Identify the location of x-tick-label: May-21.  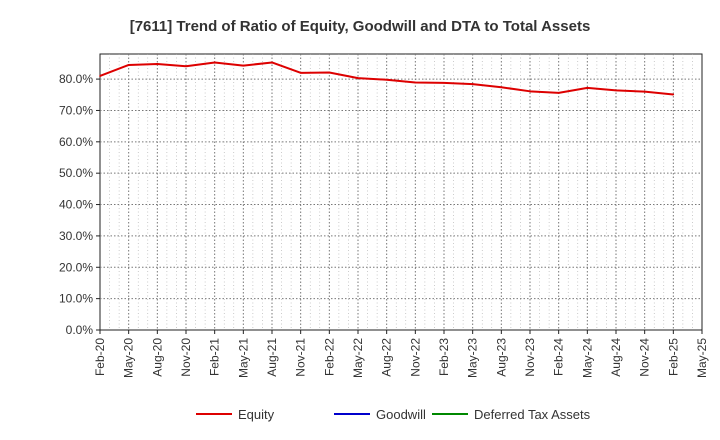
(243, 358).